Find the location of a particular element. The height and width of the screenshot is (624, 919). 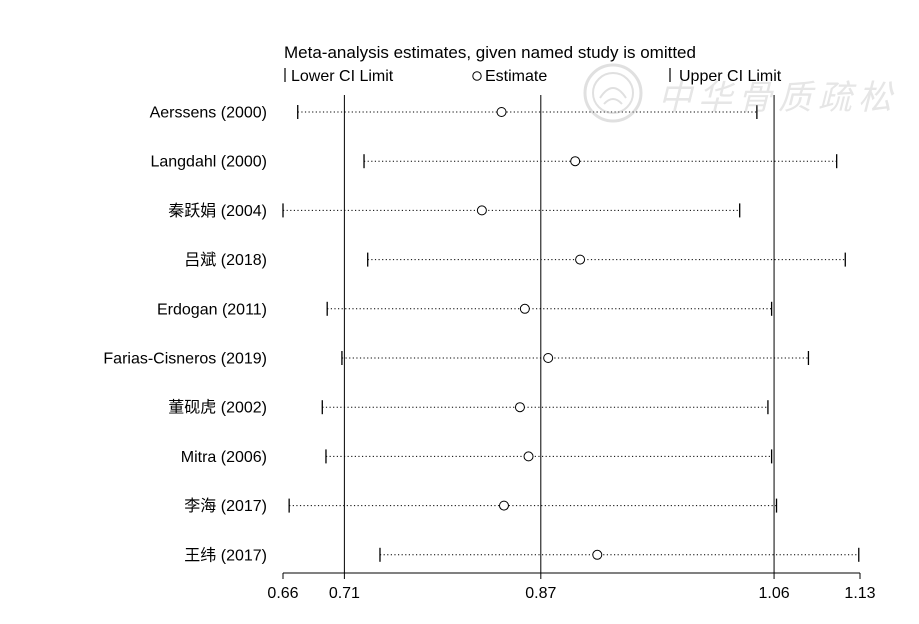

study-row: 秦跃娟 (2004) is located at coordinates (454, 211).